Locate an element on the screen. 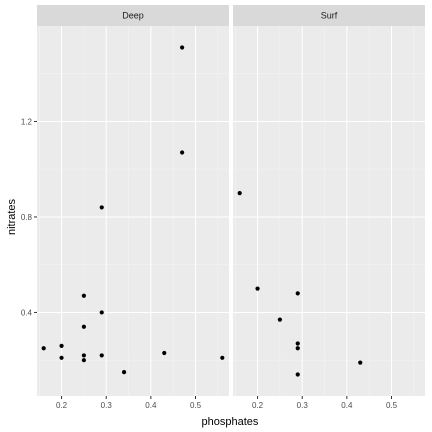  y-tick-label: 0.4 is located at coordinates (27, 312).